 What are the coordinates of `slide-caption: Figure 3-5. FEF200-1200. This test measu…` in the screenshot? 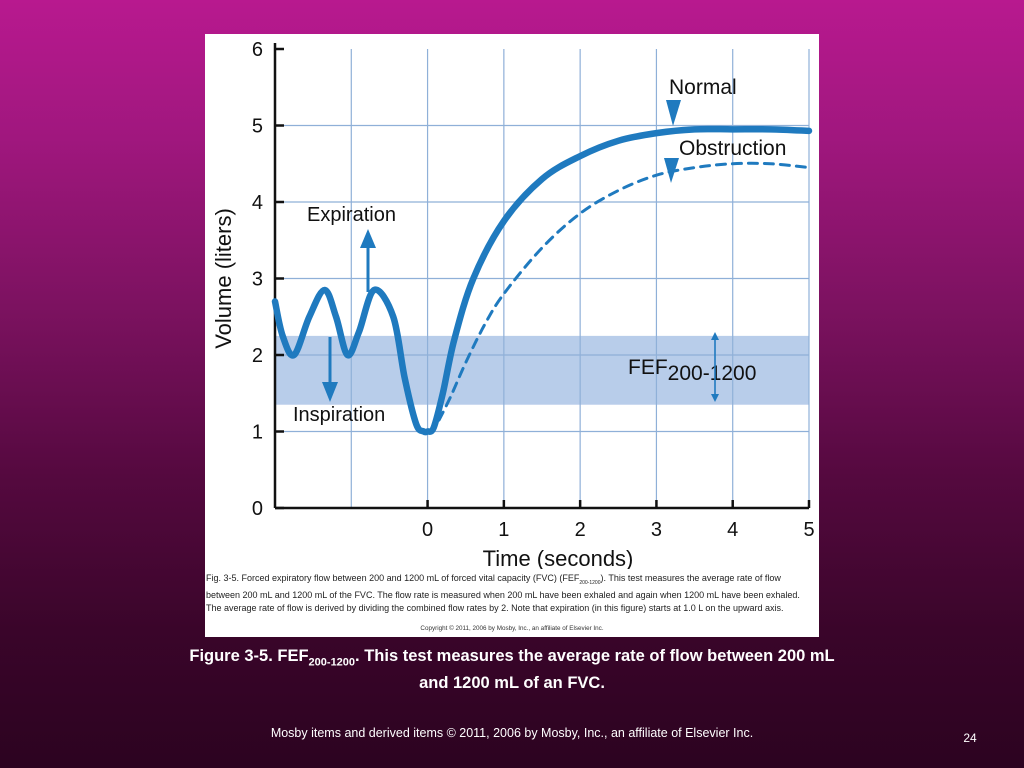 It's located at (512, 670).